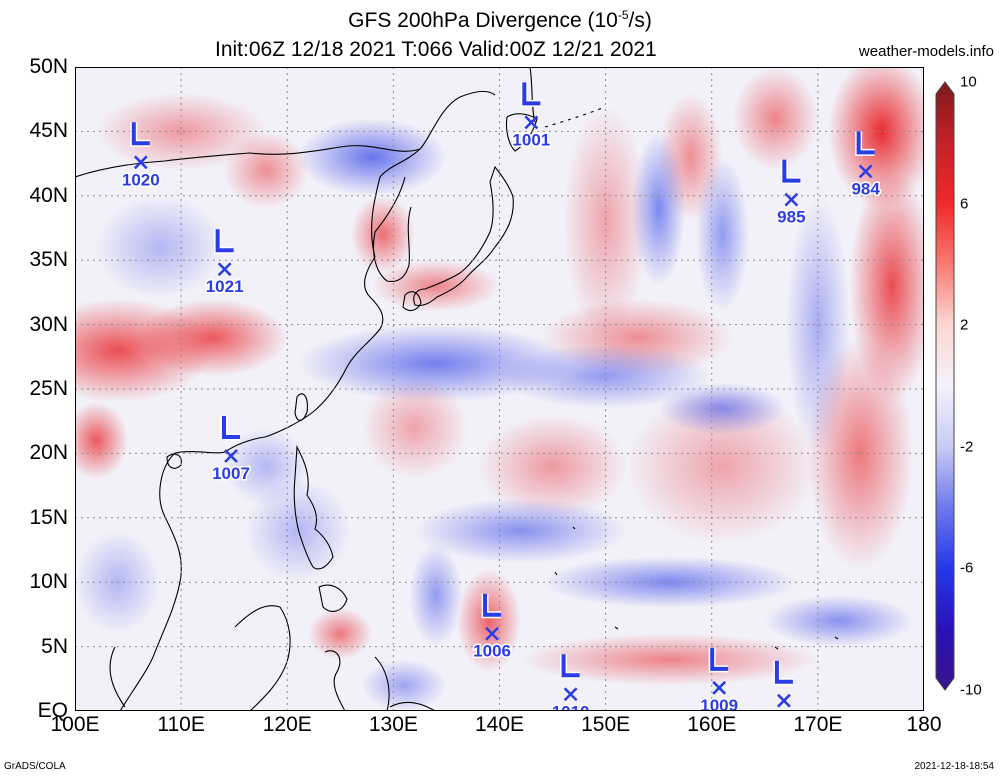 The height and width of the screenshot is (779, 1000). What do you see at coordinates (818, 724) in the screenshot?
I see `x-tick-170E: 170E` at bounding box center [818, 724].